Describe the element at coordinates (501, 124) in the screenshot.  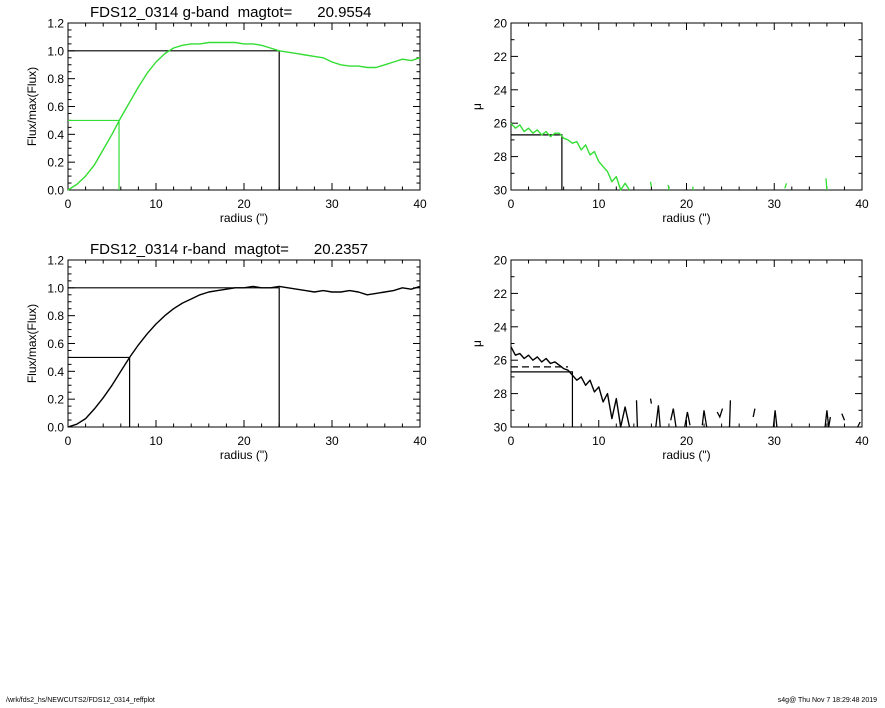
I see `g-profile-ytick-label: 26` at that location.